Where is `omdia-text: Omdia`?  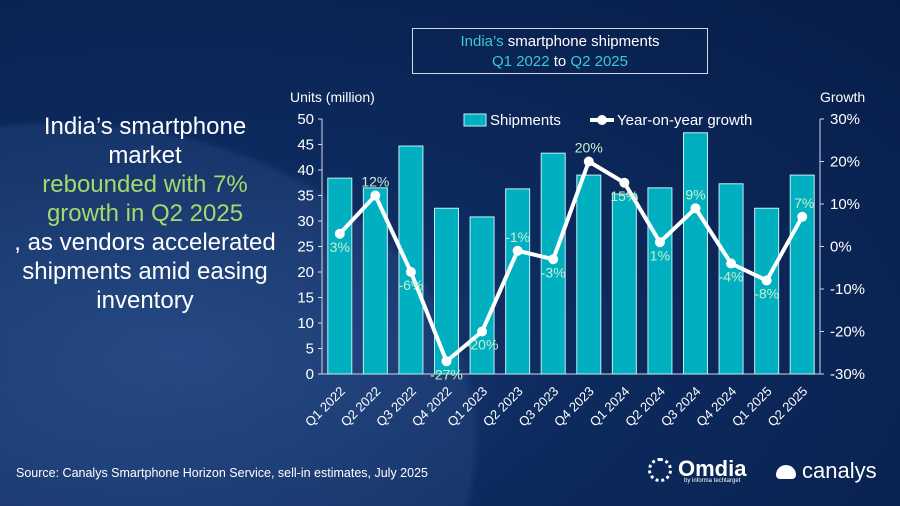 omdia-text: Omdia is located at coordinates (712, 468).